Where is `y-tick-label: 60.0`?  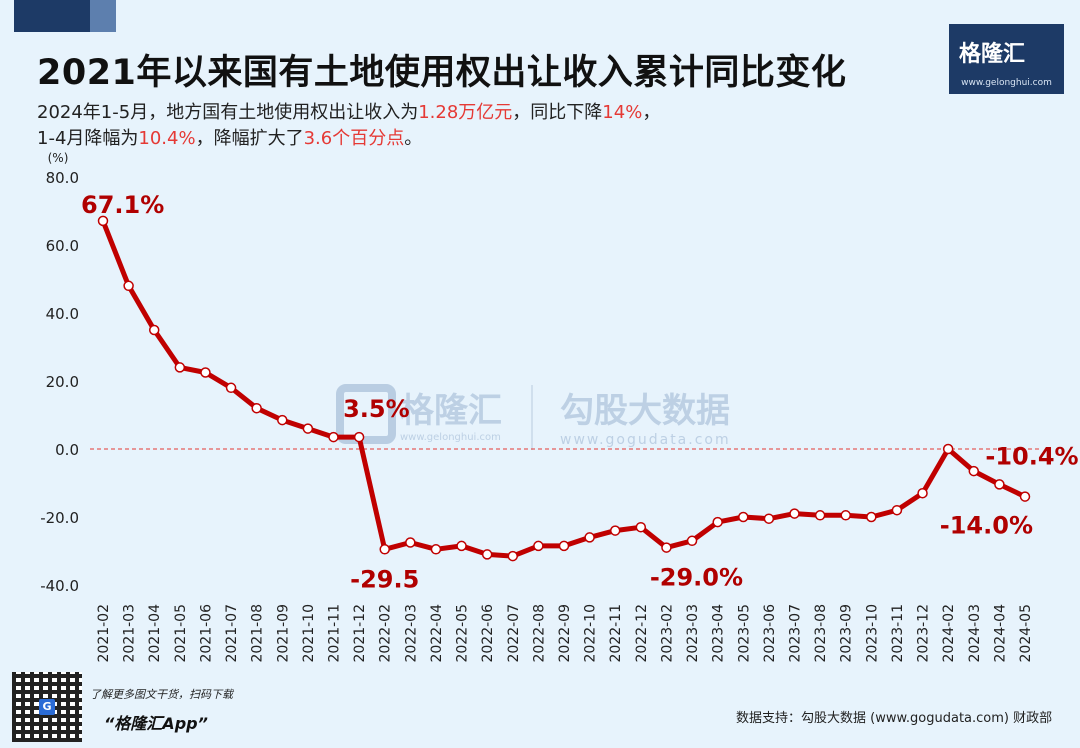
y-tick-label: 60.0 is located at coordinates (62, 246).